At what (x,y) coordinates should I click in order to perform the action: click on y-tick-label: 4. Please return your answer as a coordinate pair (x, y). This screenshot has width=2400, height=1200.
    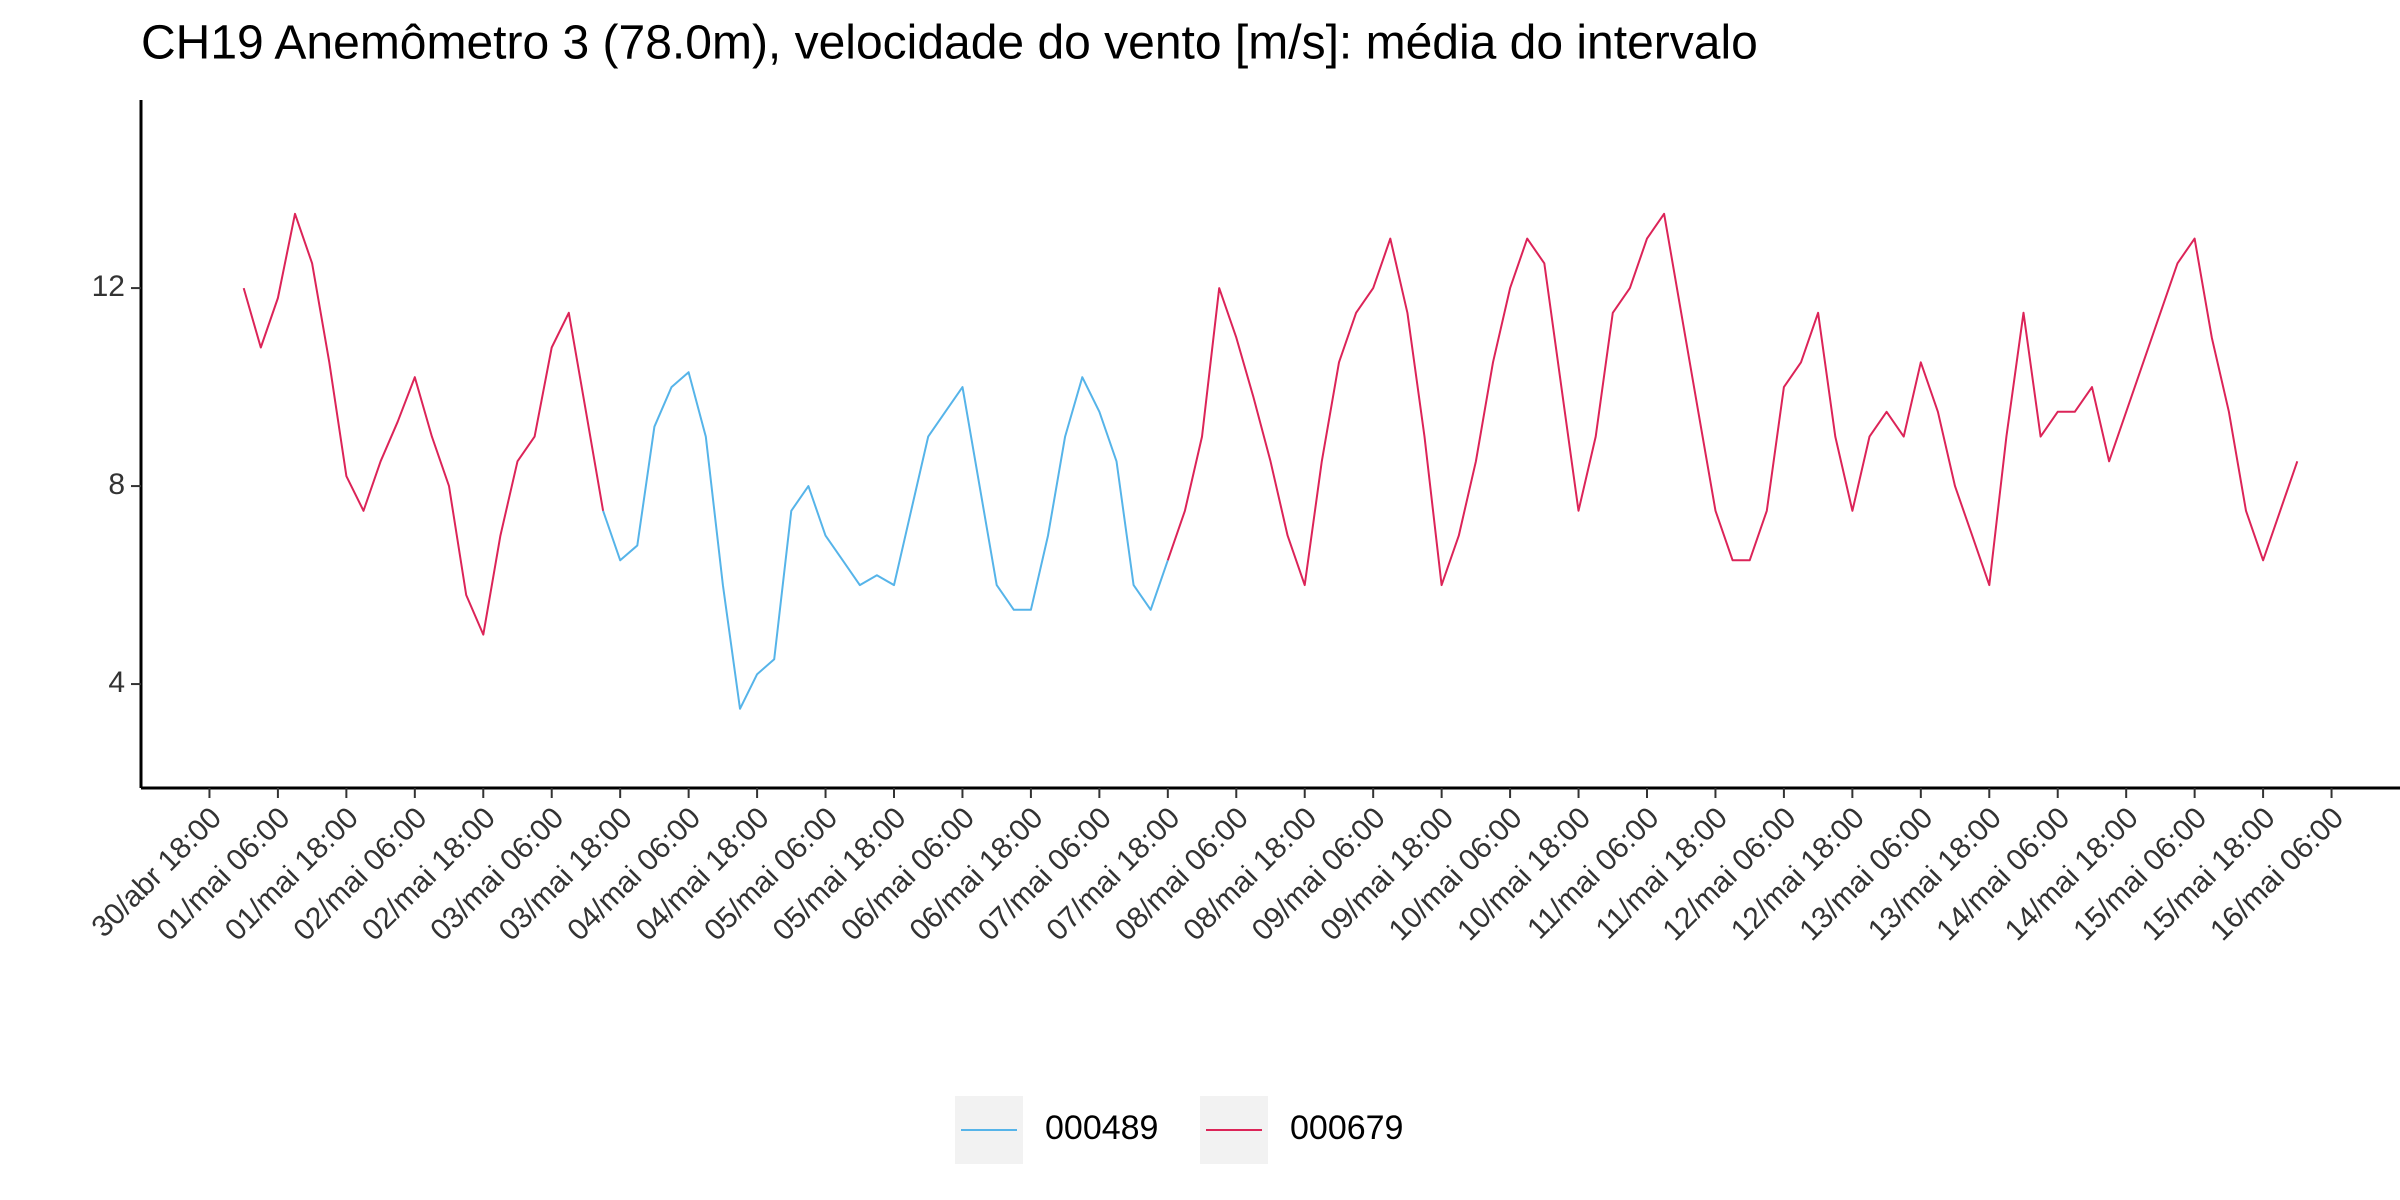
    Looking at the image, I should click on (116, 682).